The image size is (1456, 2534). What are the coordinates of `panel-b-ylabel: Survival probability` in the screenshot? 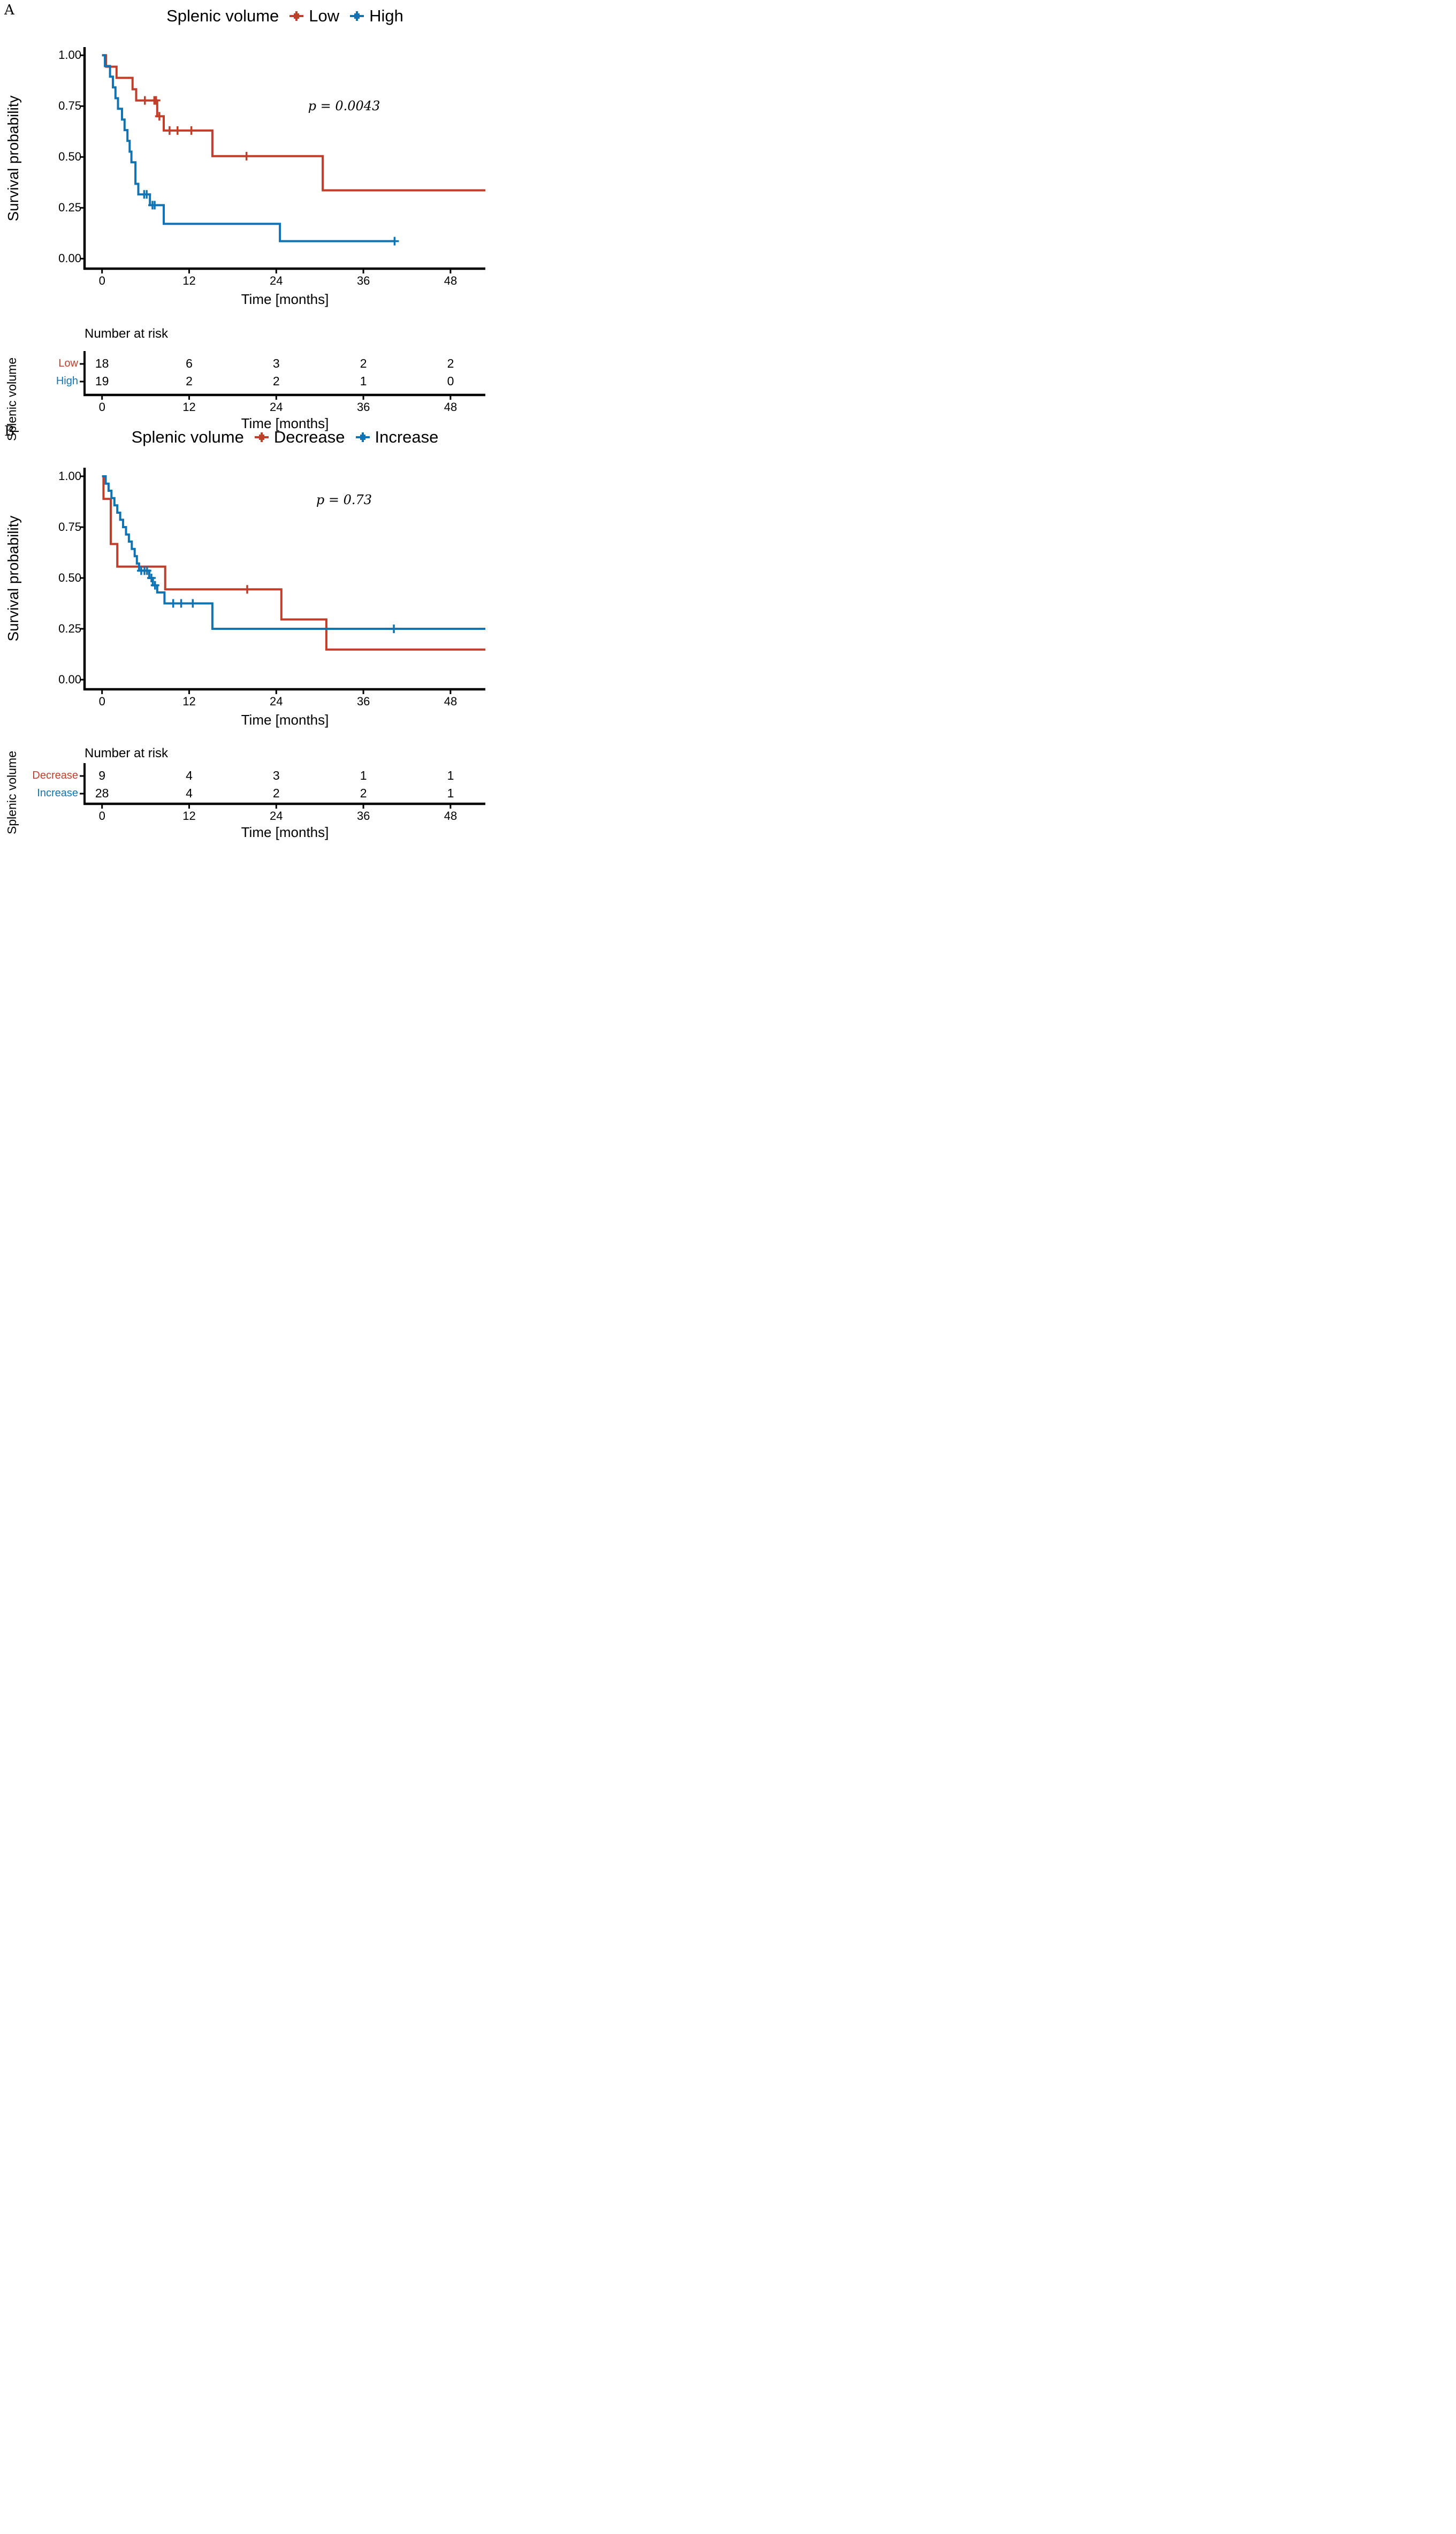 It's located at (13, 578).